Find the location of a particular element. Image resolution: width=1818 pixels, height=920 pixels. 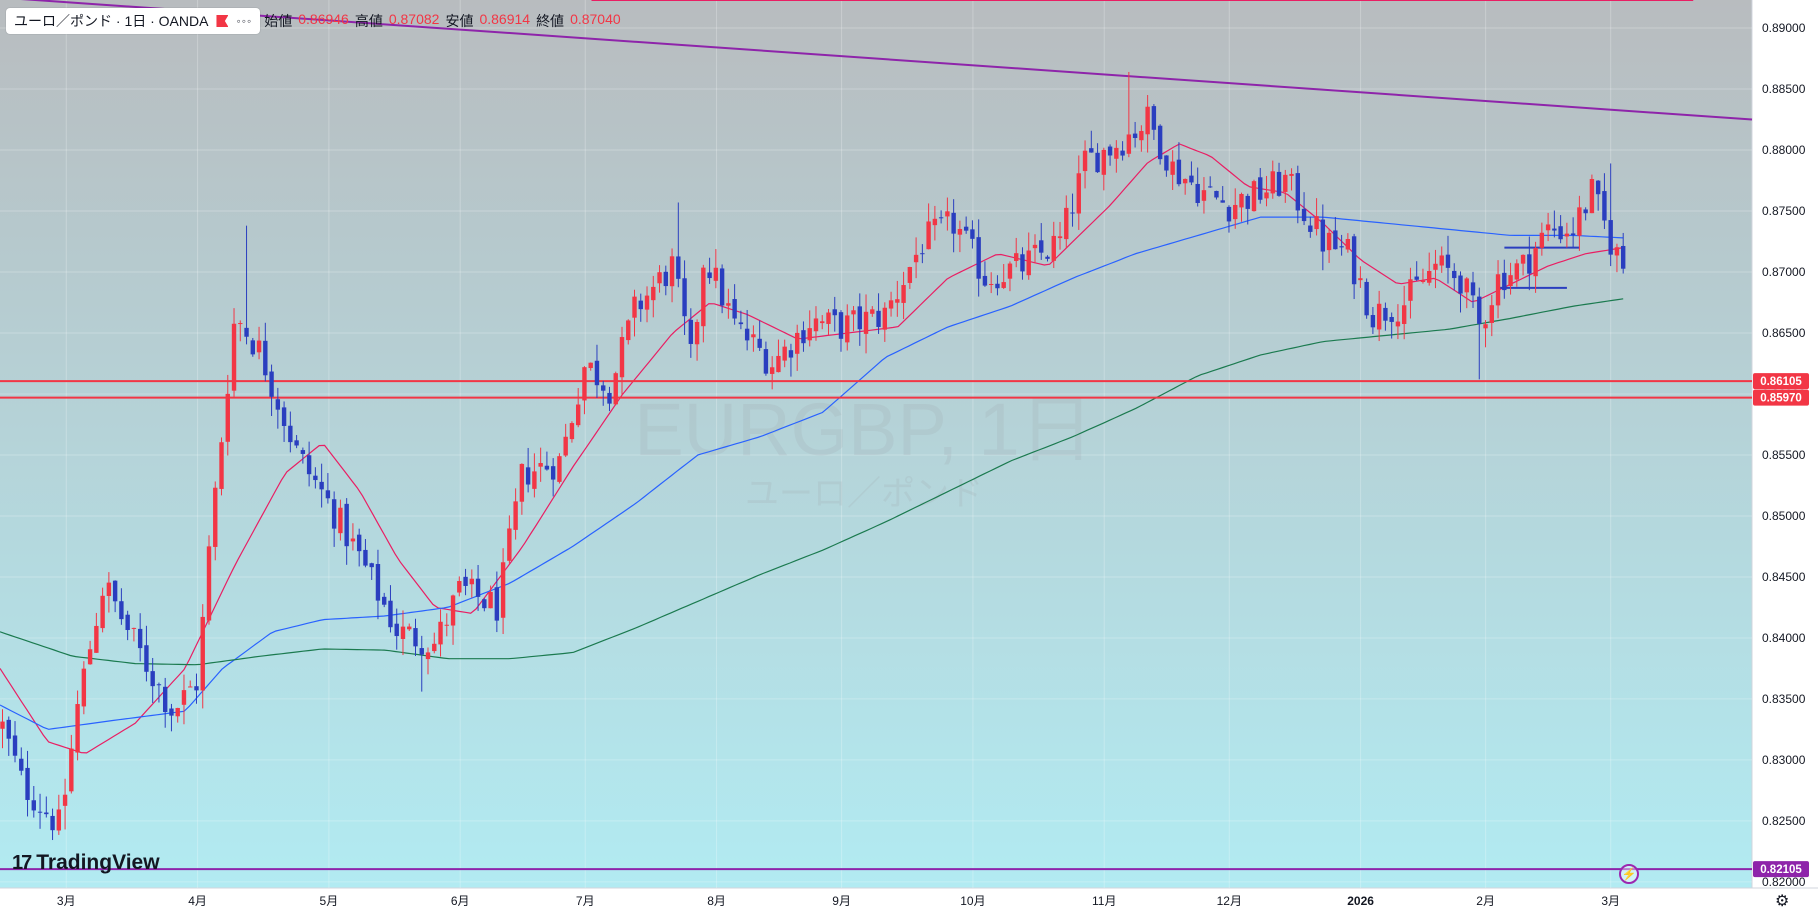

flag-icon is located at coordinates (222, 21).